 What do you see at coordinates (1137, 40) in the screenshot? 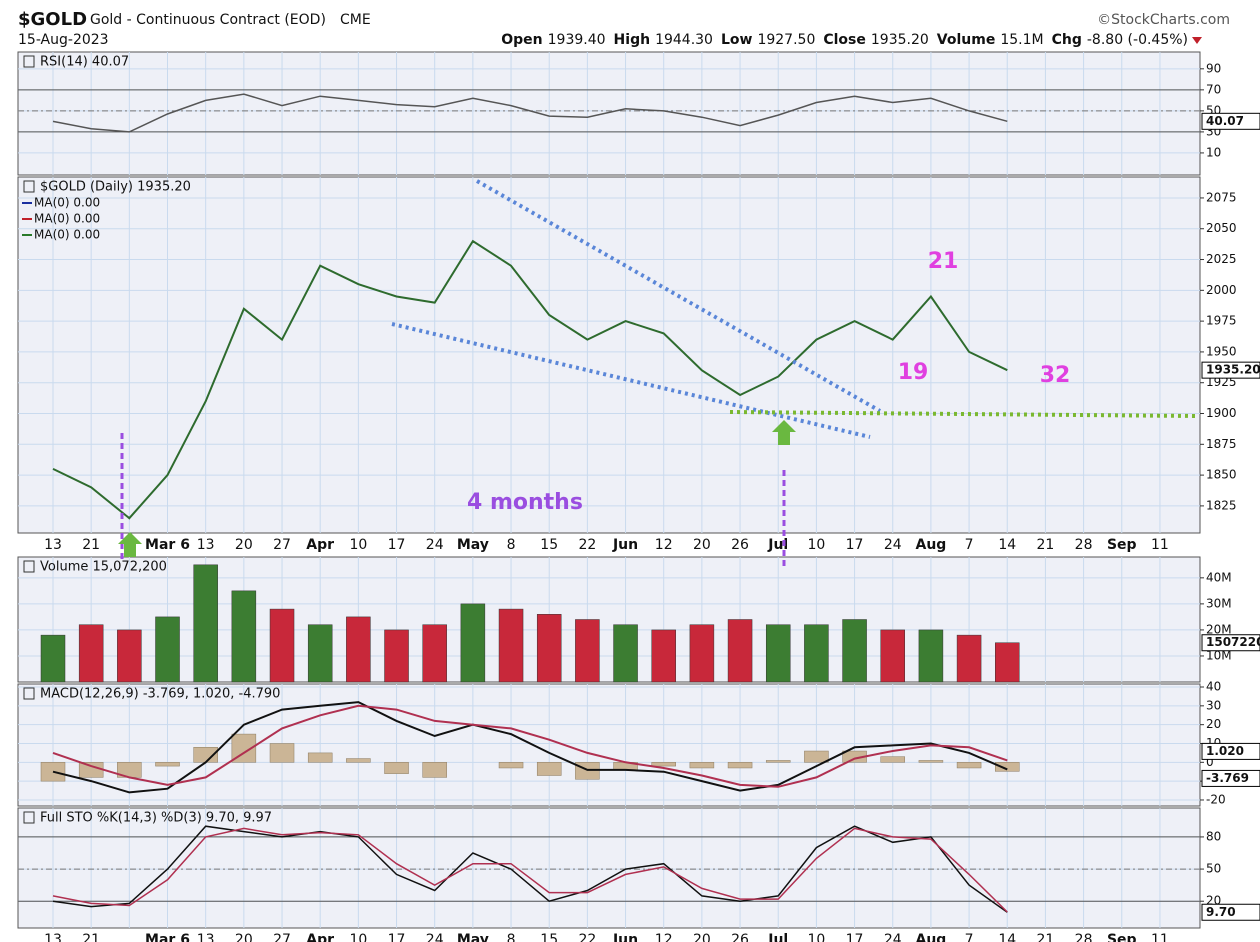
I see `stat-value: -8.80 (-0.45%)` at bounding box center [1137, 40].